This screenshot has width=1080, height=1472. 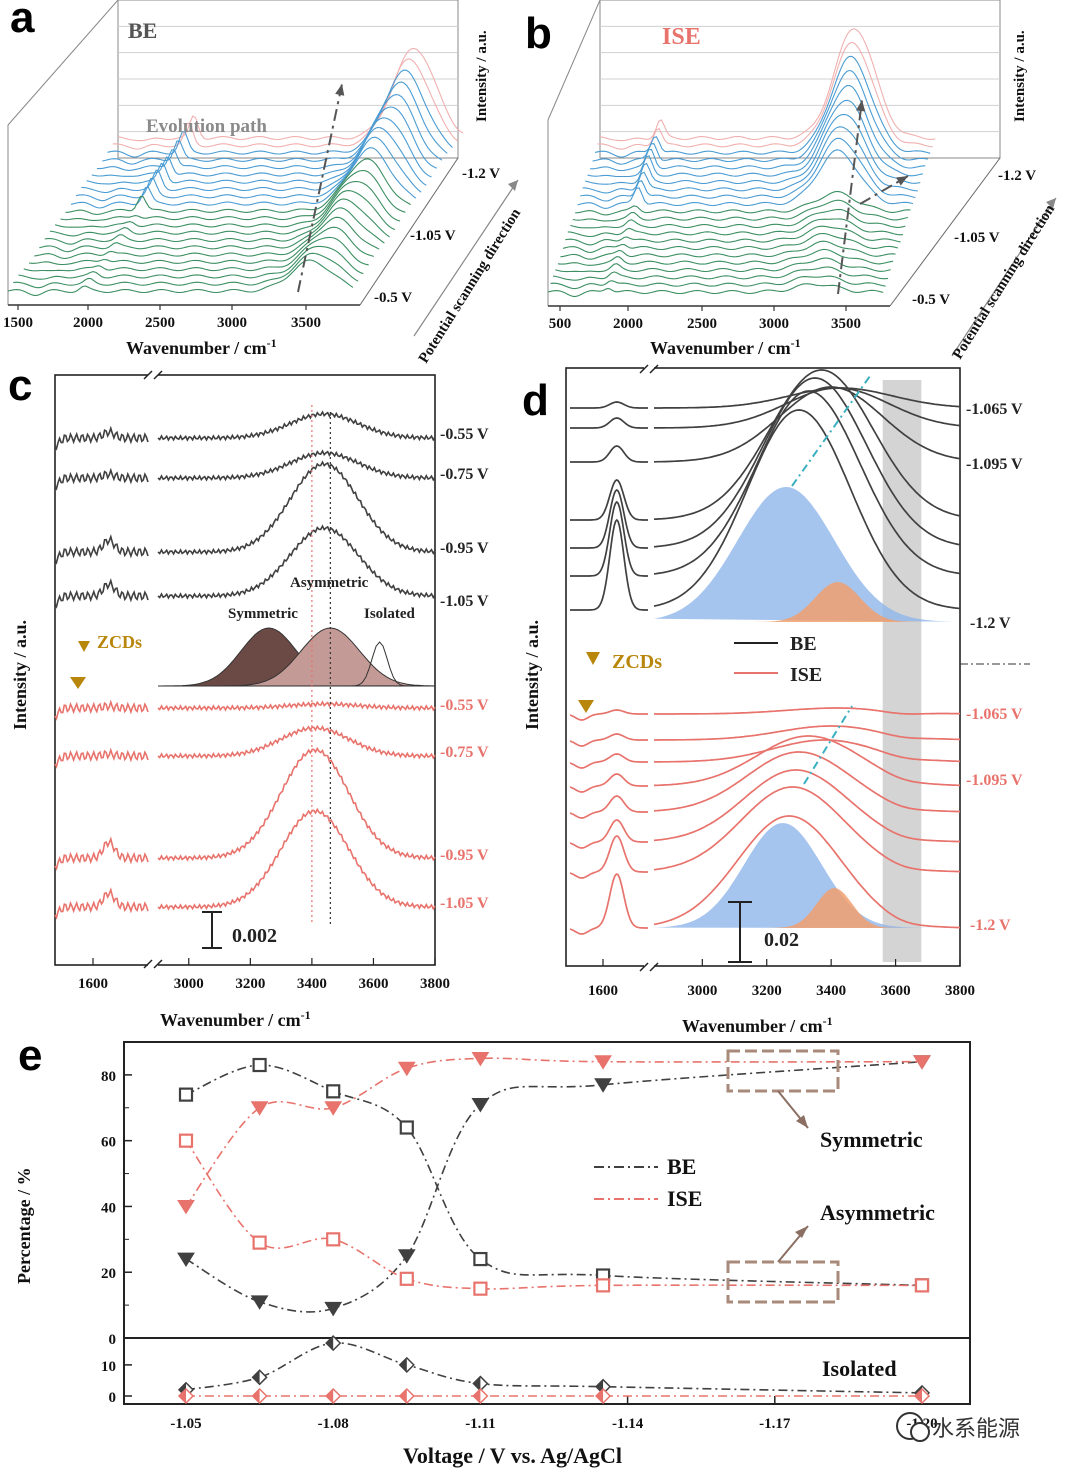 I want to click on x-tick-label: -1.05, so click(x=185, y=1424).